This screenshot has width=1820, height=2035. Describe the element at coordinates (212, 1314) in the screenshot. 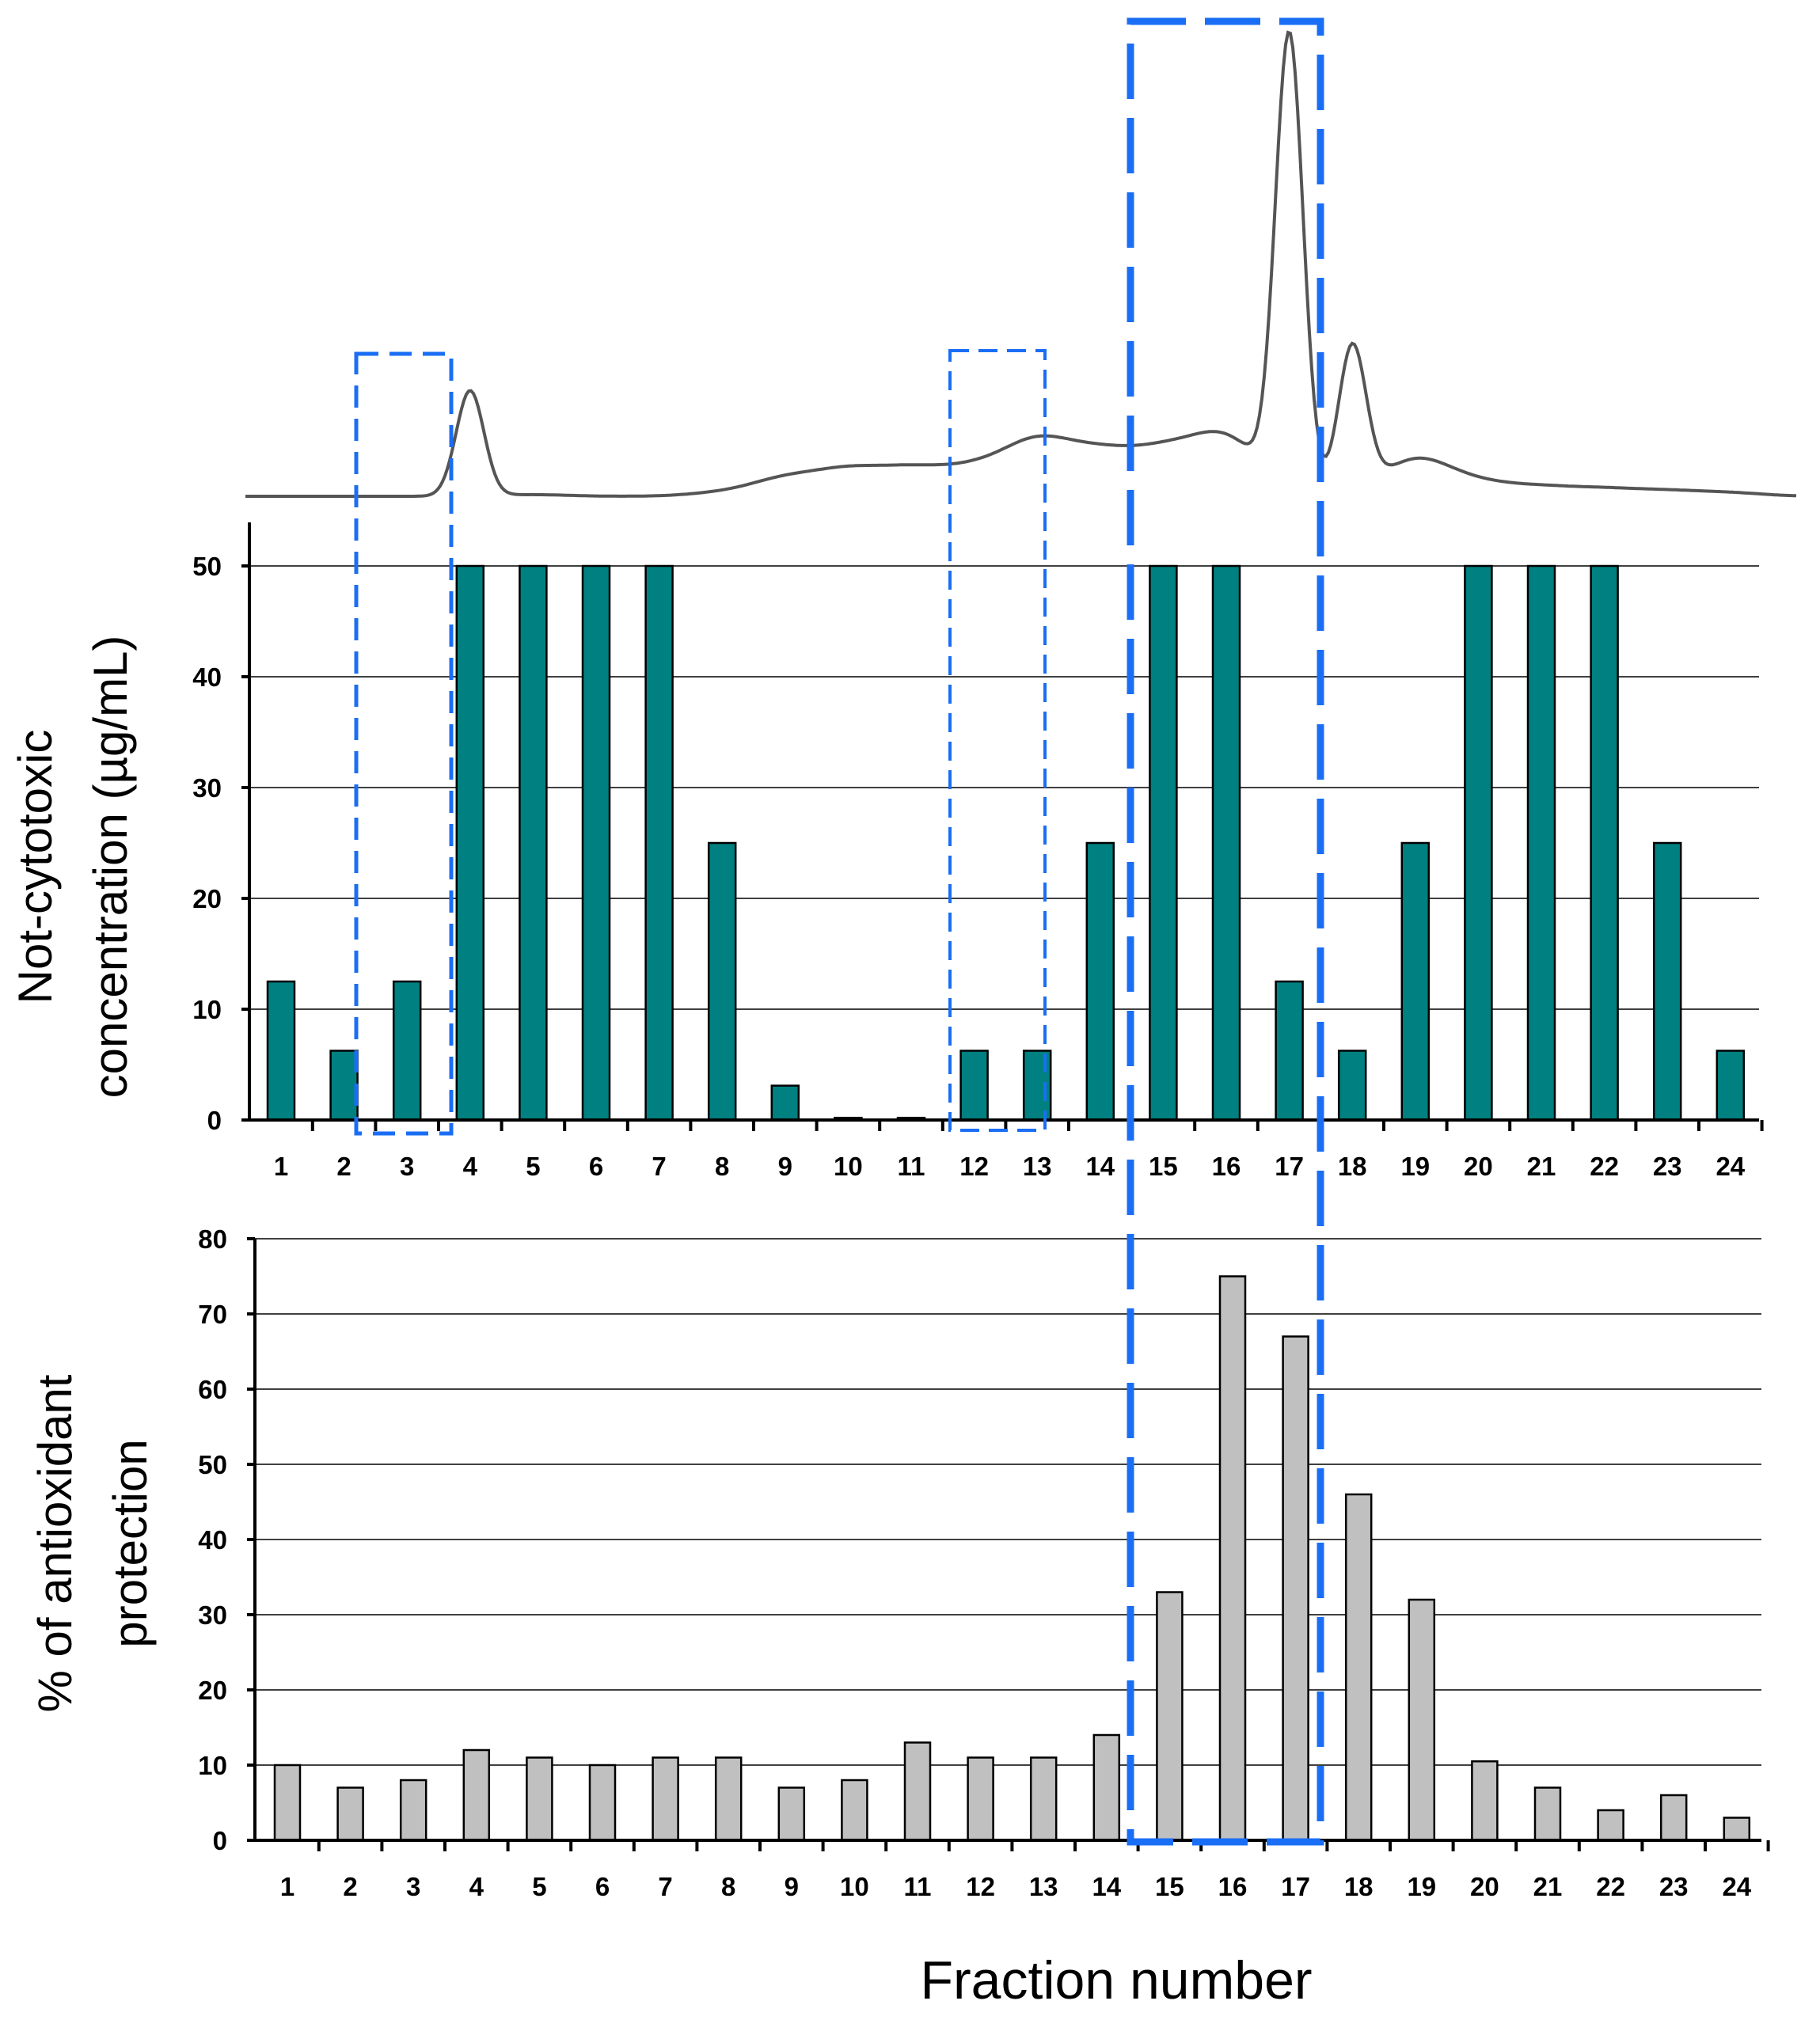

I see `bottom-ytick-label: 70` at that location.